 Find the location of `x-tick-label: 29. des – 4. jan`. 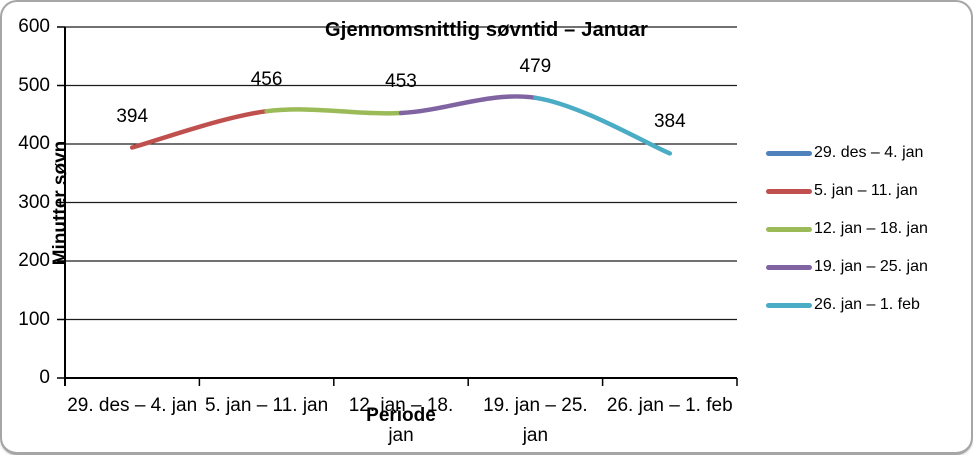

x-tick-label: 29. des – 4. jan is located at coordinates (132, 405).